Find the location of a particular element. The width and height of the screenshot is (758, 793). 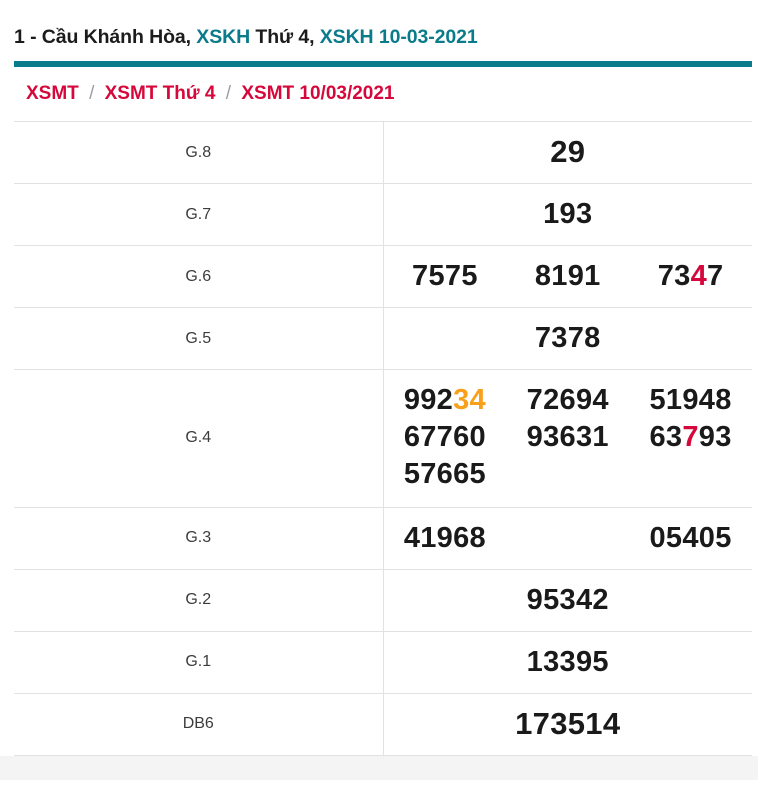

result-value: 67760 is located at coordinates (444, 437).